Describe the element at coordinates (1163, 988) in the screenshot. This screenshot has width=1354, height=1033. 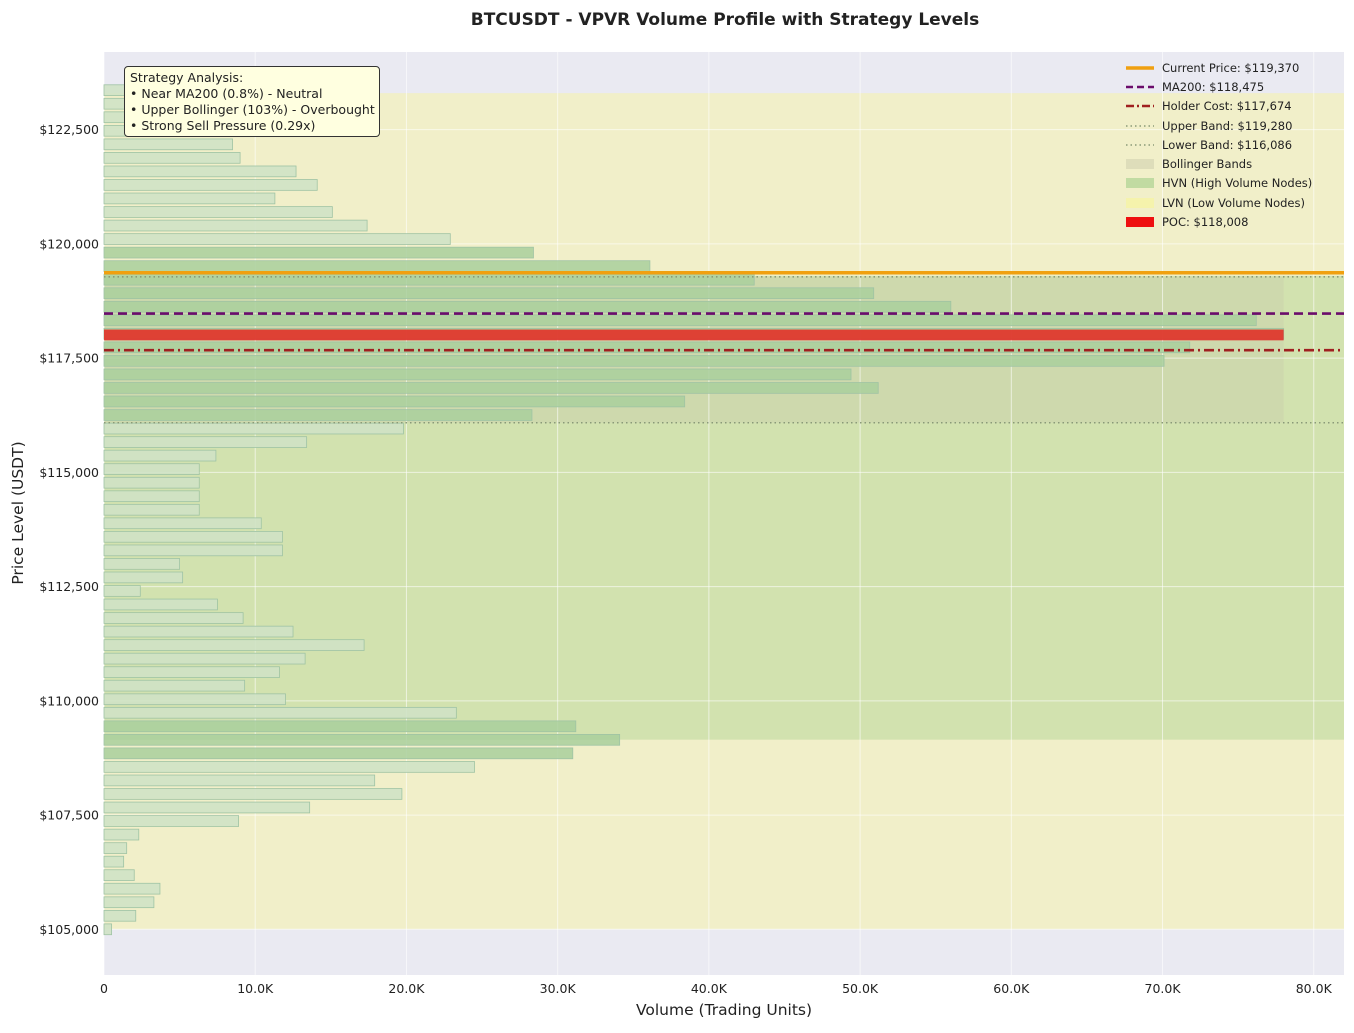
I see `x-tick-label: 70.0K` at that location.